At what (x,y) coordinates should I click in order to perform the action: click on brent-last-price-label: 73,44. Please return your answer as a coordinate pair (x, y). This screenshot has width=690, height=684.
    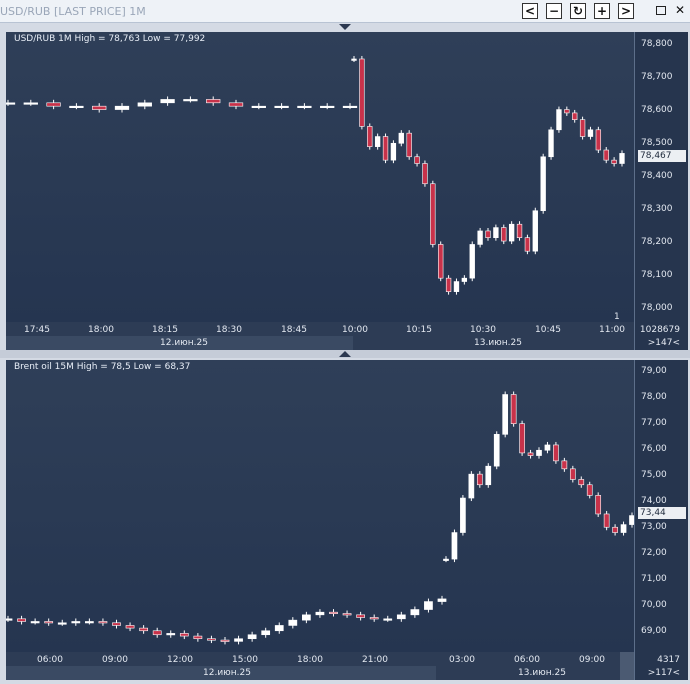
    Looking at the image, I should click on (662, 513).